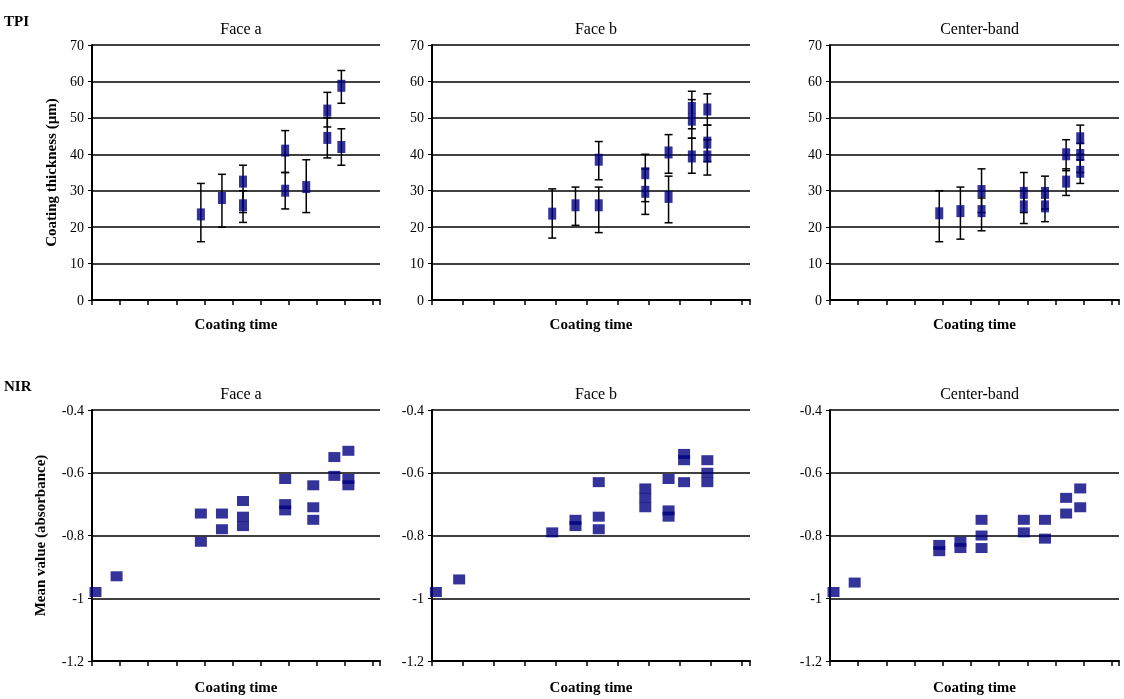 The height and width of the screenshot is (699, 1124). What do you see at coordinates (18, 385) in the screenshot?
I see `text: NIR` at bounding box center [18, 385].